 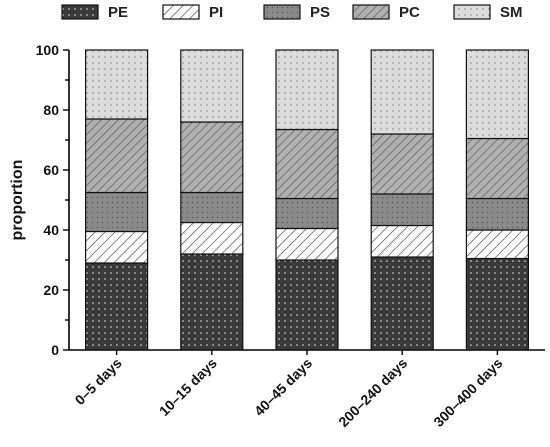 What do you see at coordinates (216, 12) in the screenshot?
I see `legend-label: PI` at bounding box center [216, 12].